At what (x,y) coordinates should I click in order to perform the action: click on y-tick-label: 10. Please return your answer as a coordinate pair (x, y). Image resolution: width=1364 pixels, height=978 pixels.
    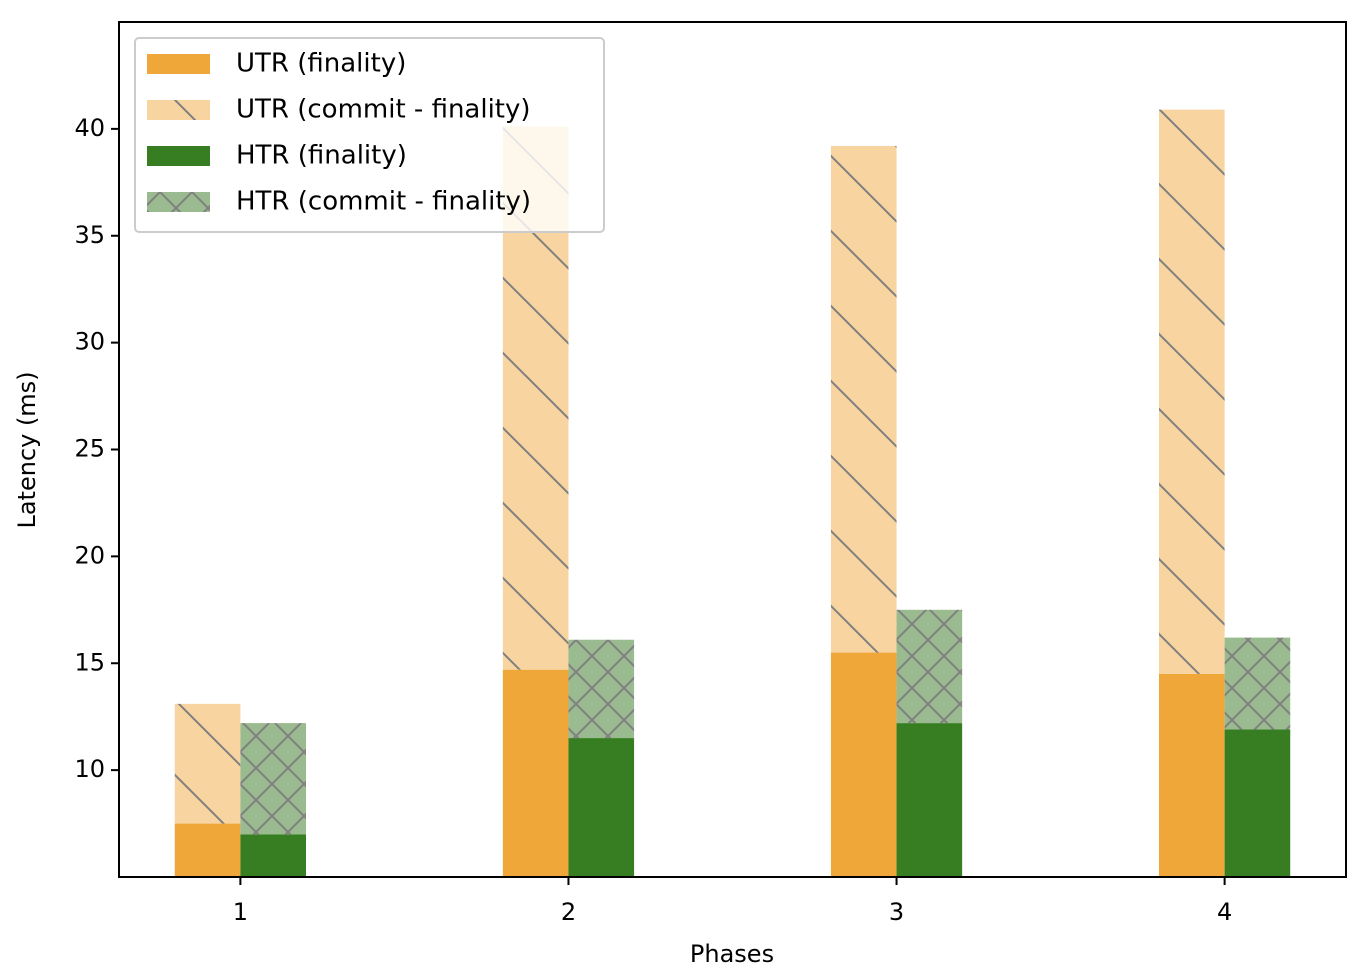
    Looking at the image, I should click on (89, 769).